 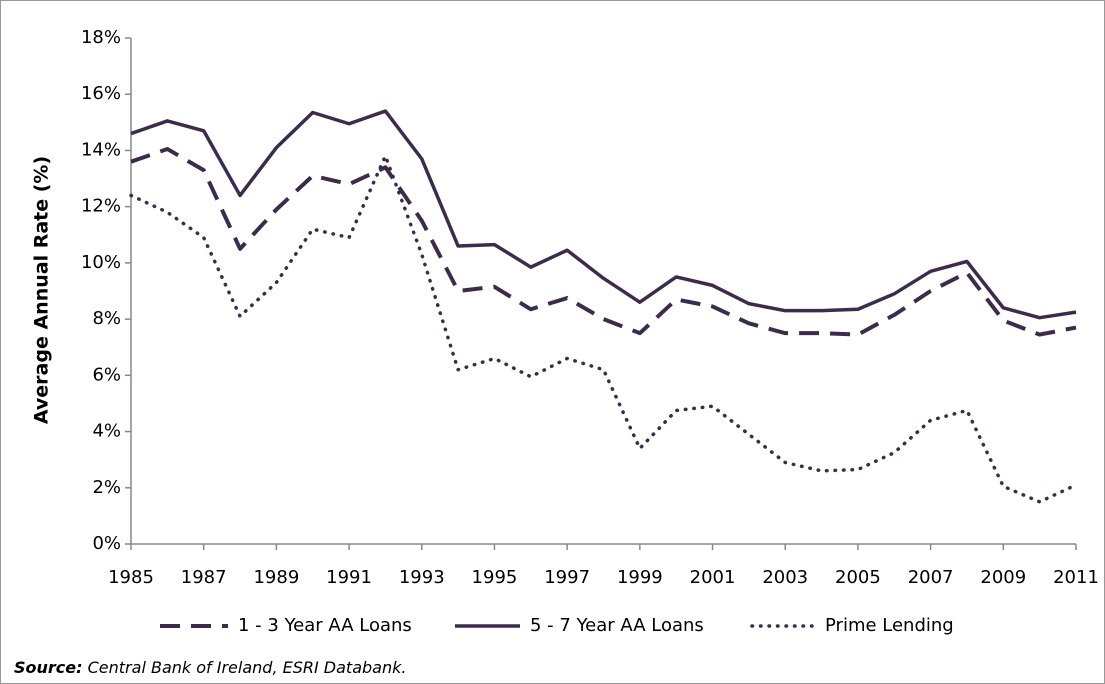 What do you see at coordinates (204, 577) in the screenshot?
I see `x-tick-label: 1987` at bounding box center [204, 577].